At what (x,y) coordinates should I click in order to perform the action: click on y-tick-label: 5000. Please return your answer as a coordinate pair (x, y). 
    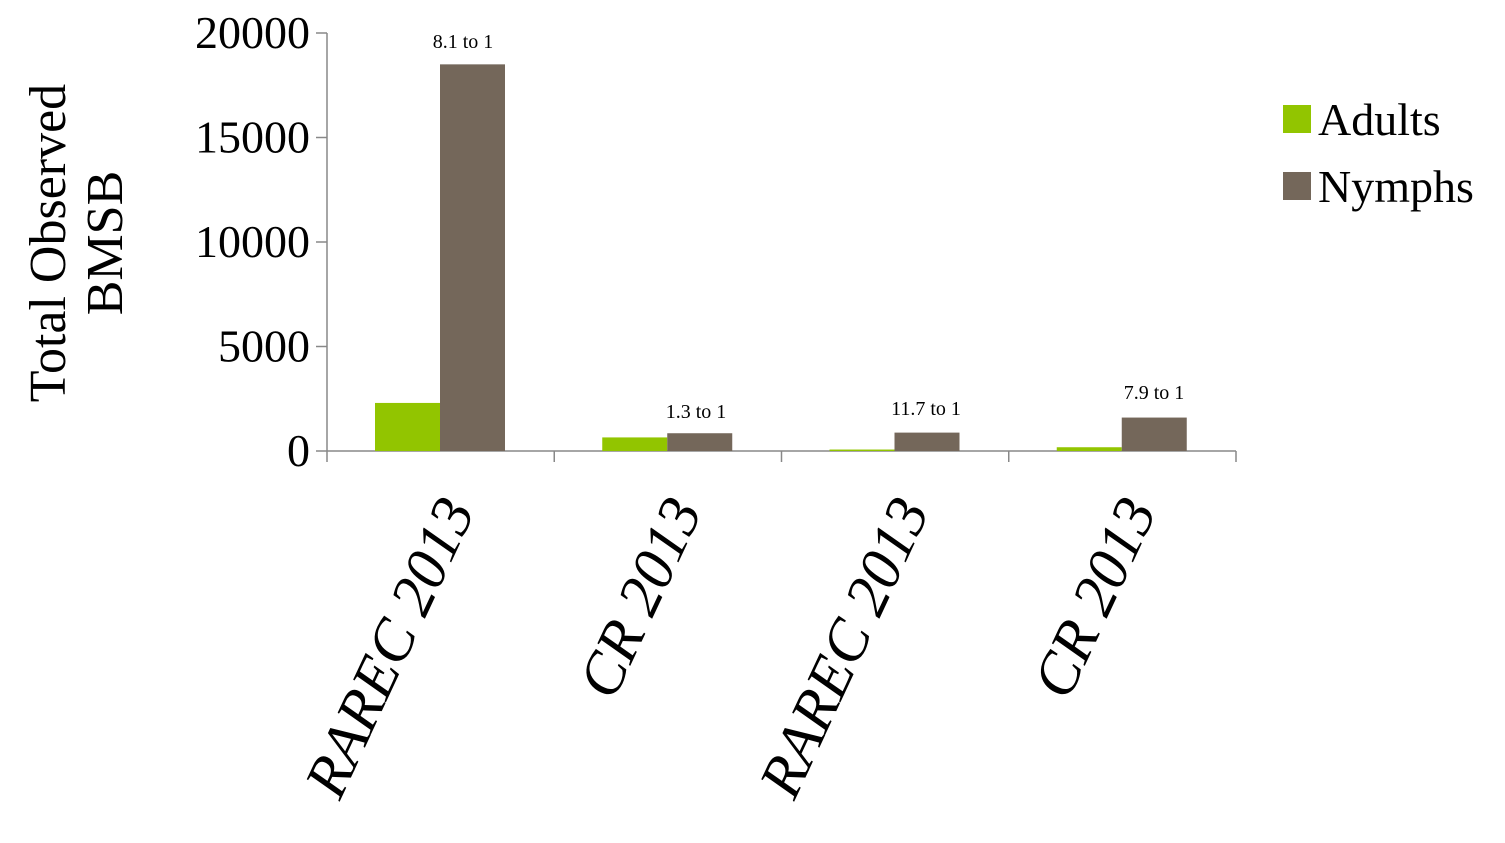
    Looking at the image, I should click on (264, 346).